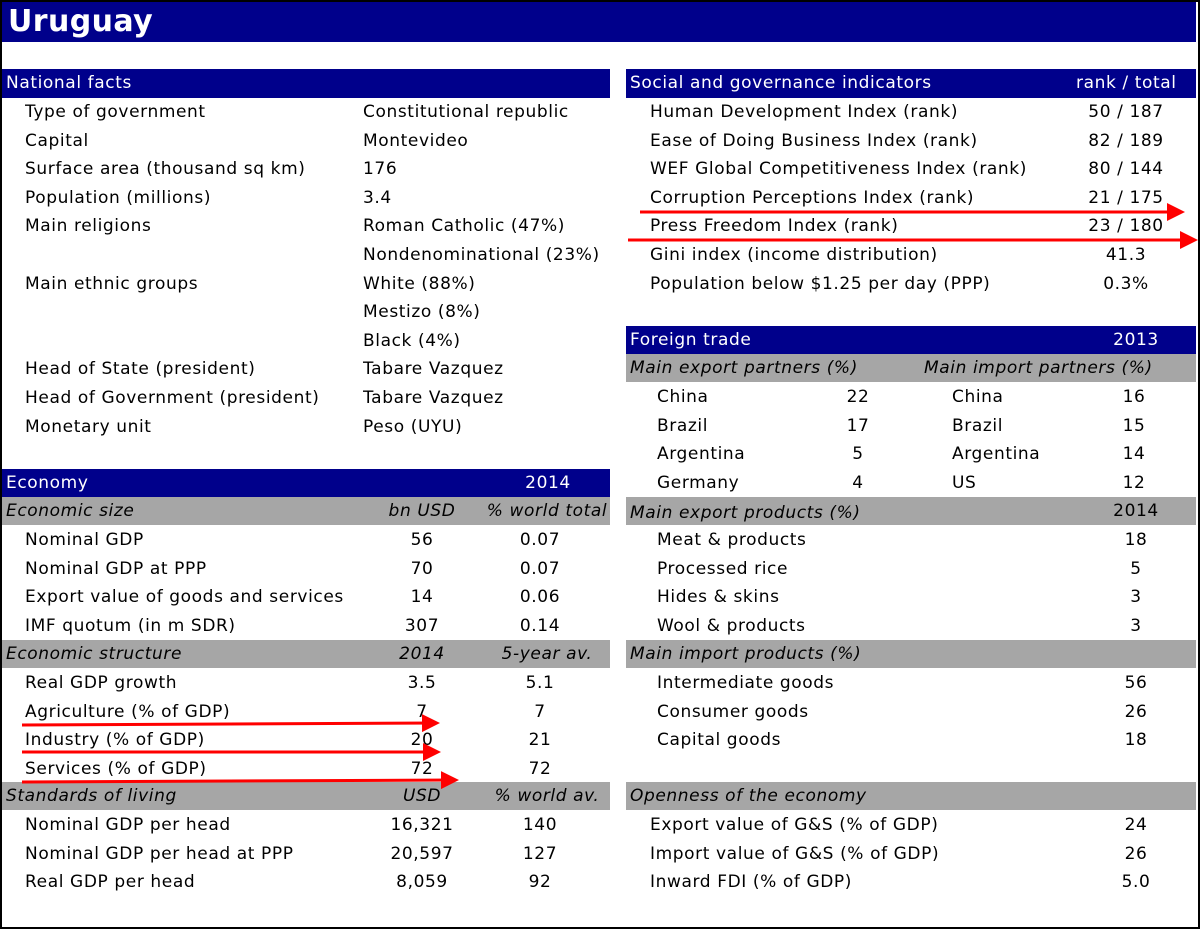  What do you see at coordinates (1038, 368) in the screenshot?
I see `import-partners-title: Main import partners (%)` at bounding box center [1038, 368].